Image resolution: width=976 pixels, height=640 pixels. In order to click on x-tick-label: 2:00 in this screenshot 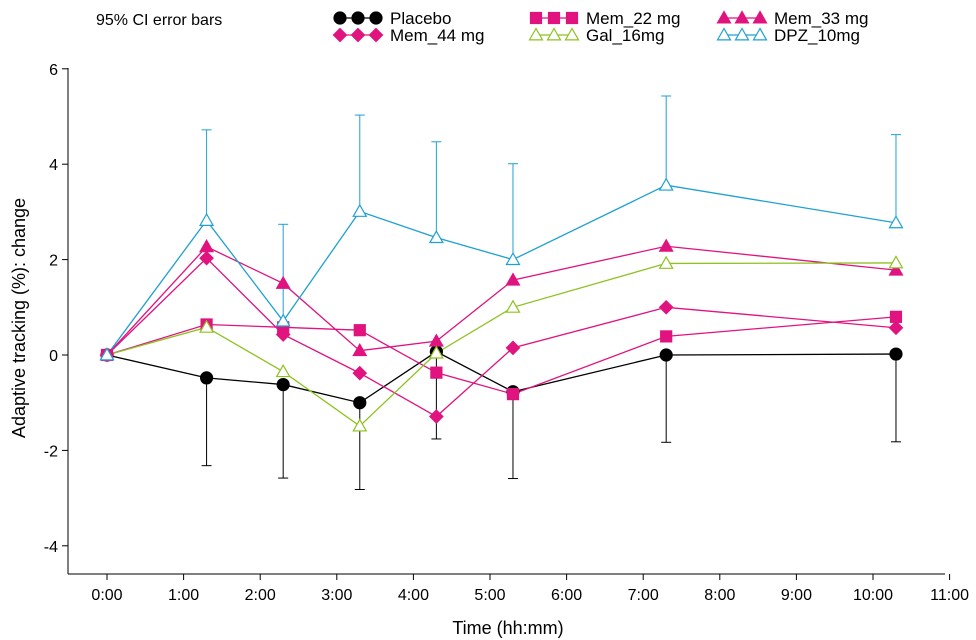, I will do `click(260, 595)`.